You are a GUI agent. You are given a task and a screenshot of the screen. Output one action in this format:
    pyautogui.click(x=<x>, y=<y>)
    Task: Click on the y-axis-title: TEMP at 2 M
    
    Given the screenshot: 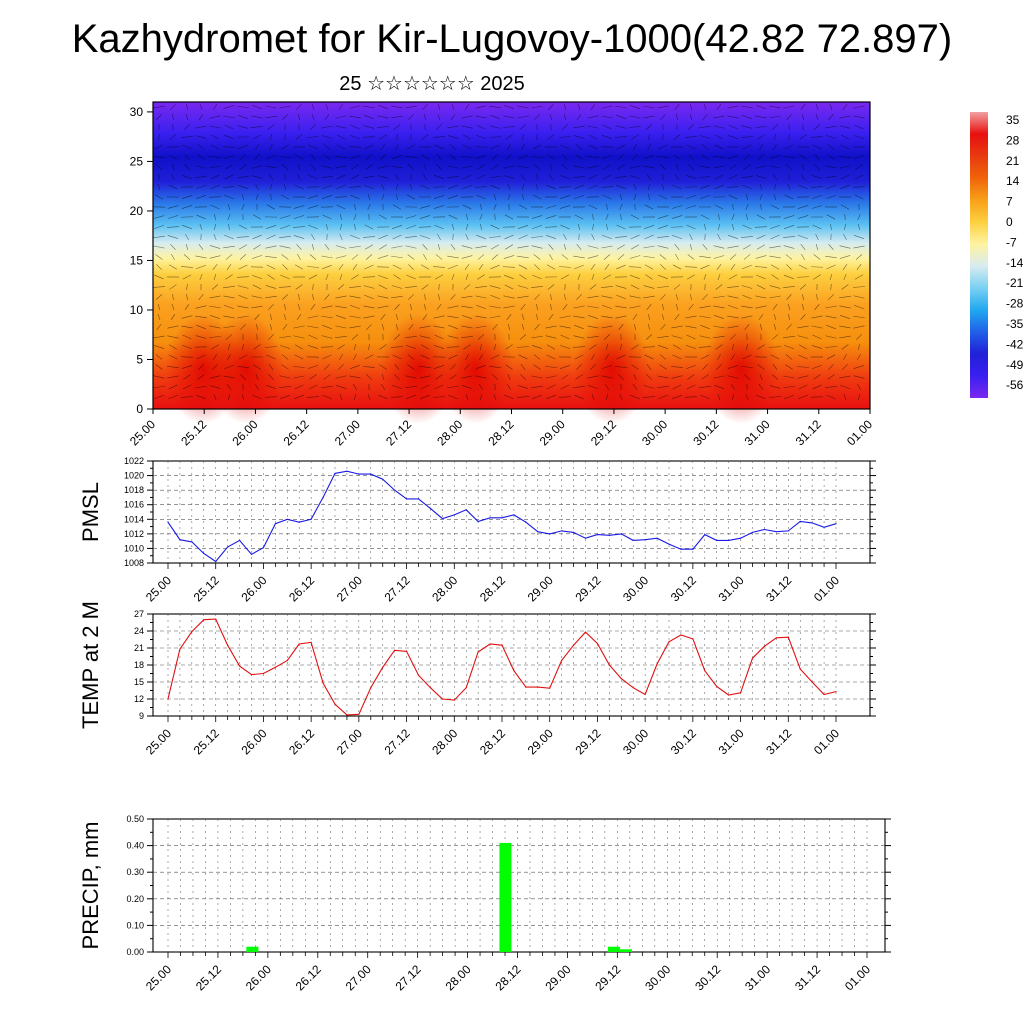 What is the action you would take?
    pyautogui.click(x=90, y=665)
    